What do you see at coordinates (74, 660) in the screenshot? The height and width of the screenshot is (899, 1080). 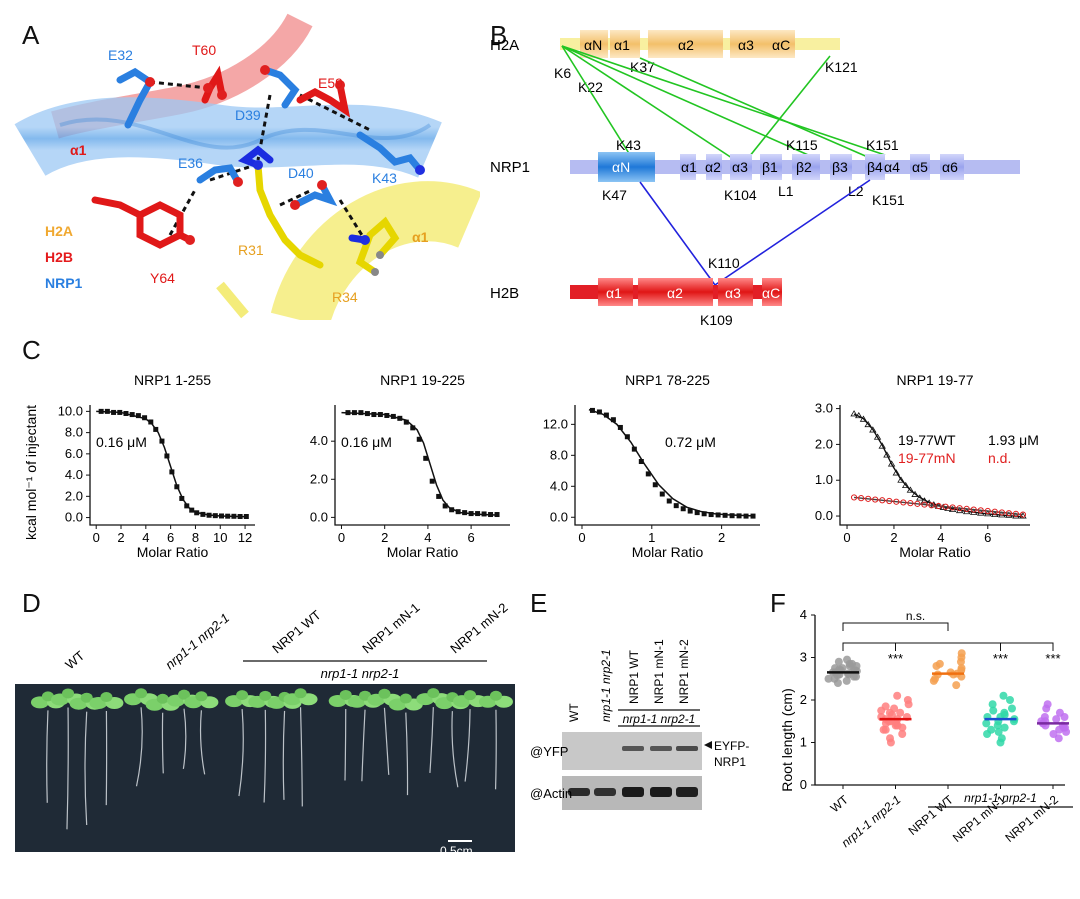 I see `d-label-wt: WT` at bounding box center [74, 660].